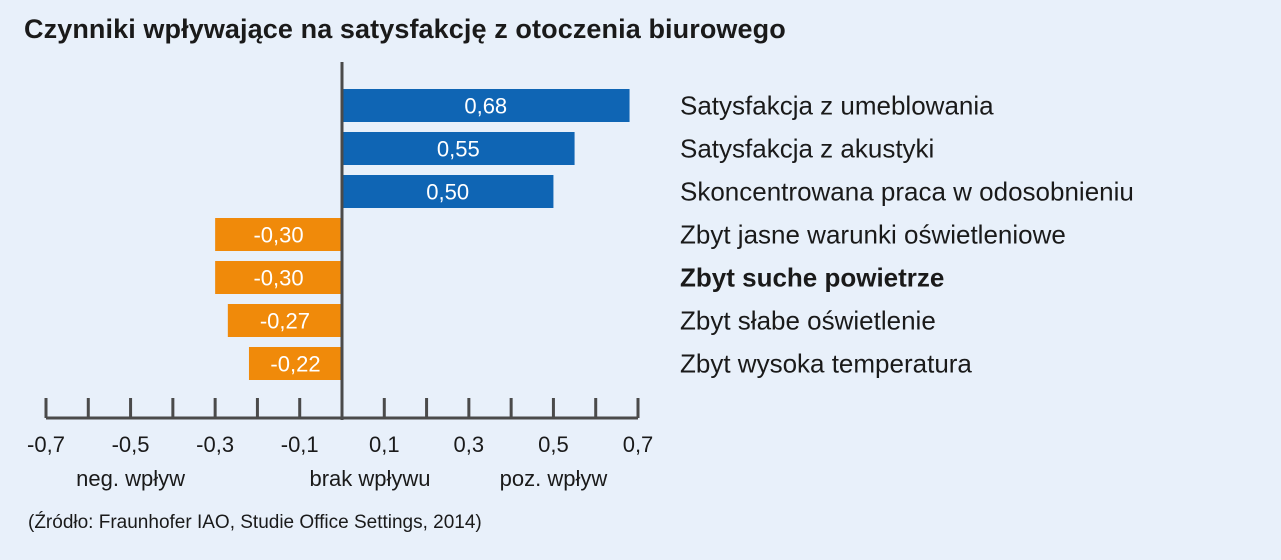 The height and width of the screenshot is (560, 1281). What do you see at coordinates (907, 192) in the screenshot?
I see `category-label: Skoncentrowana praca w odosobnieniu` at bounding box center [907, 192].